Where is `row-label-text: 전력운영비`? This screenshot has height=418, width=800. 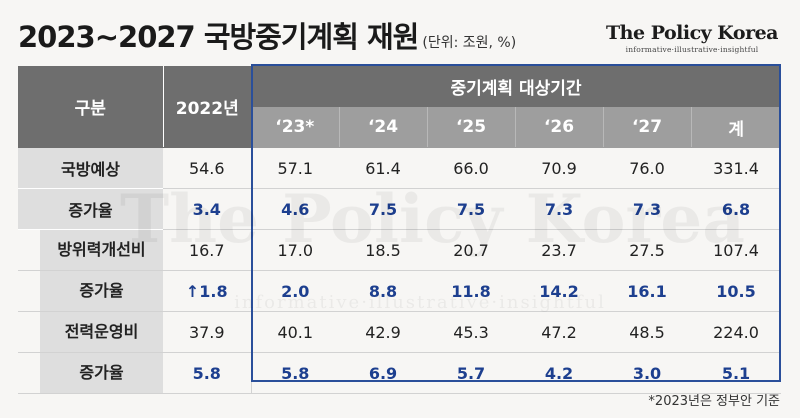 row-label-text: 전력운영비 is located at coordinates (101, 332).